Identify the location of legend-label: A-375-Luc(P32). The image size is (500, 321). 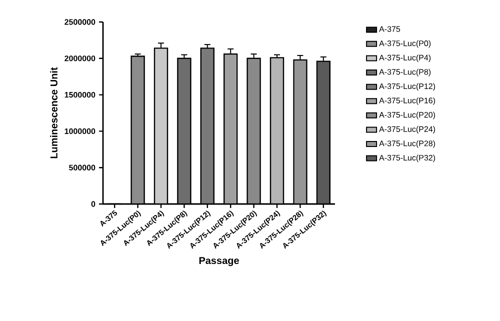
(407, 158).